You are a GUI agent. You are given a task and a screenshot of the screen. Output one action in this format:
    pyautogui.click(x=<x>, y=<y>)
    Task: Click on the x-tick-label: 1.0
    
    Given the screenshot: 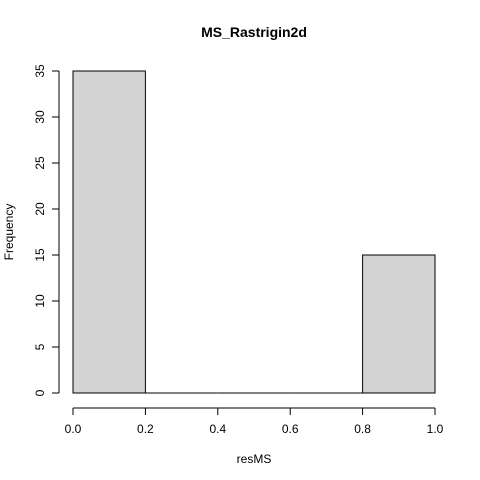 What is the action you would take?
    pyautogui.click(x=435, y=429)
    